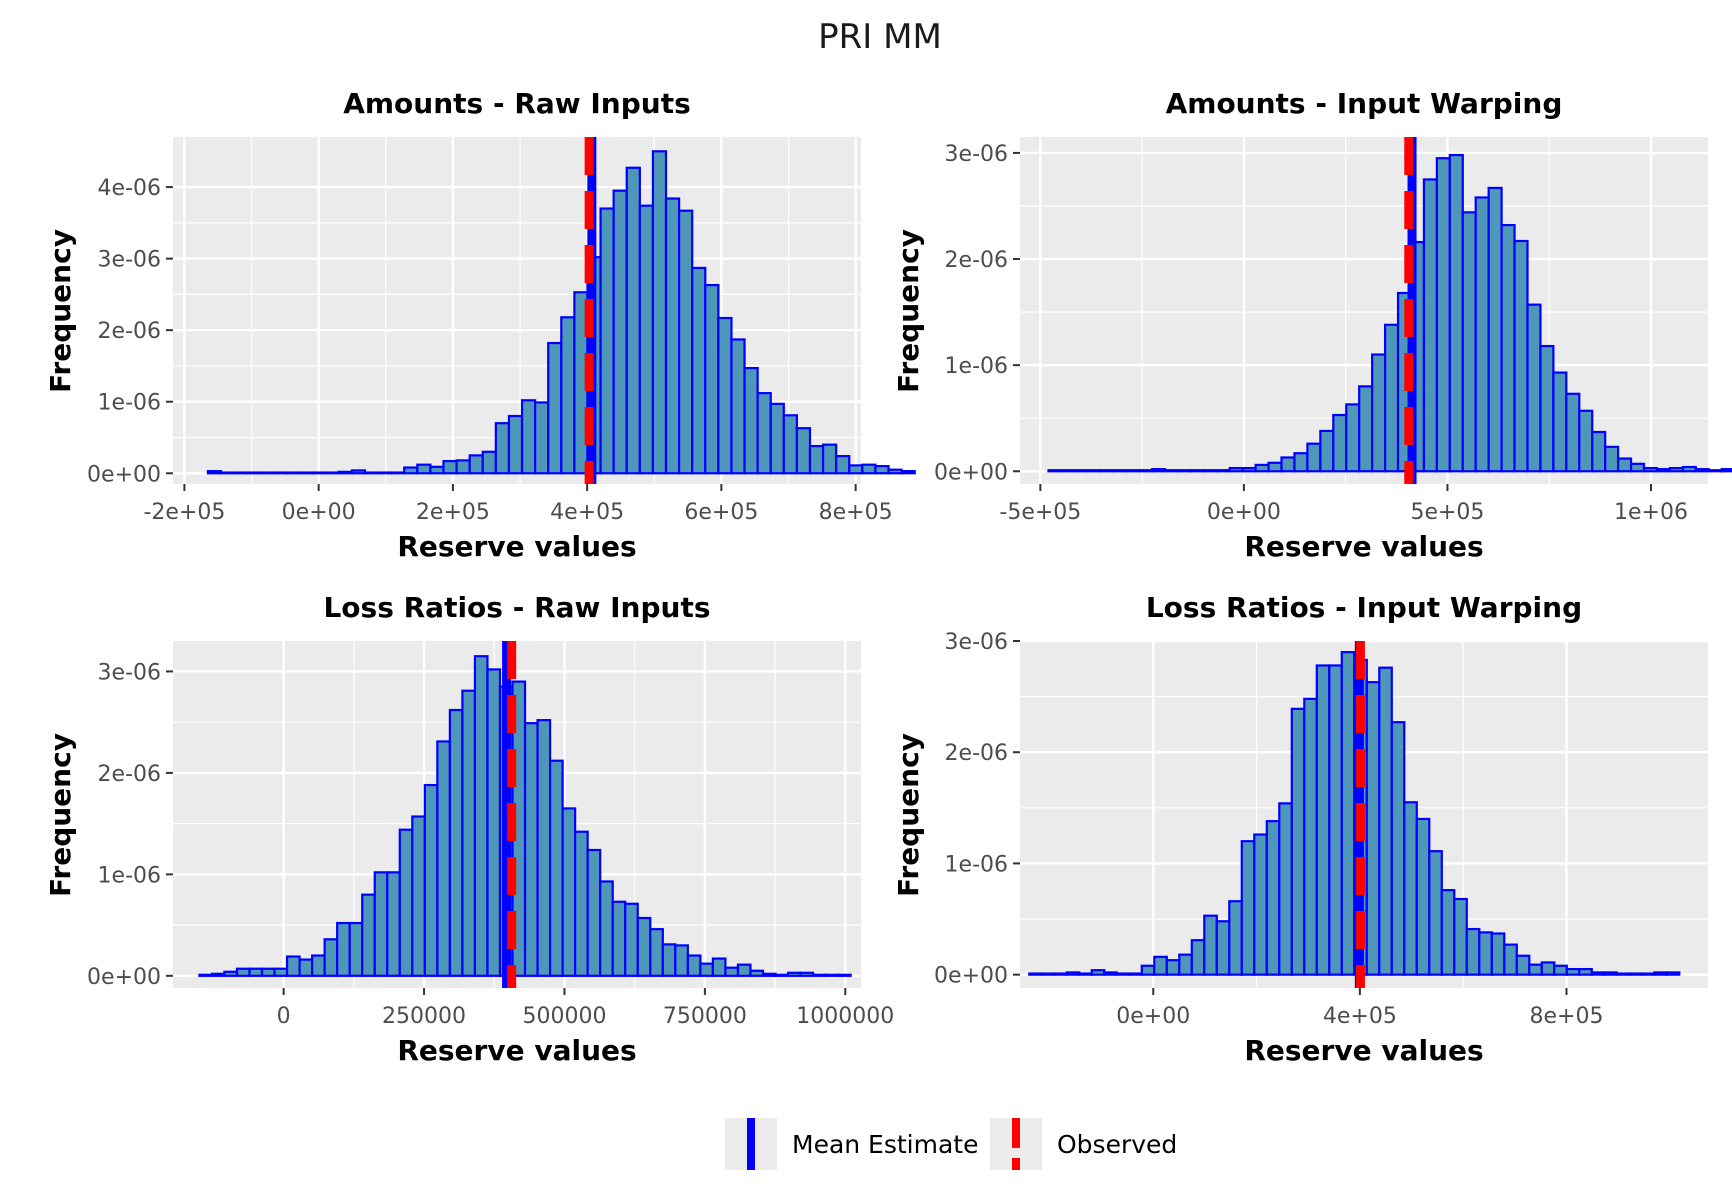 Image resolution: width=1732 pixels, height=1192 pixels. I want to click on chart-title: Amounts - Input Warping, so click(1364, 103).